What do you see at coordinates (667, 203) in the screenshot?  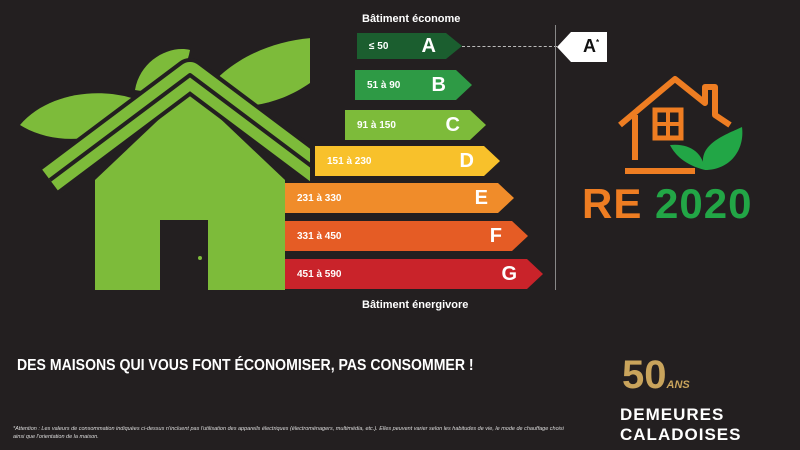 I see `re2020-title: RE 2020` at bounding box center [667, 203].